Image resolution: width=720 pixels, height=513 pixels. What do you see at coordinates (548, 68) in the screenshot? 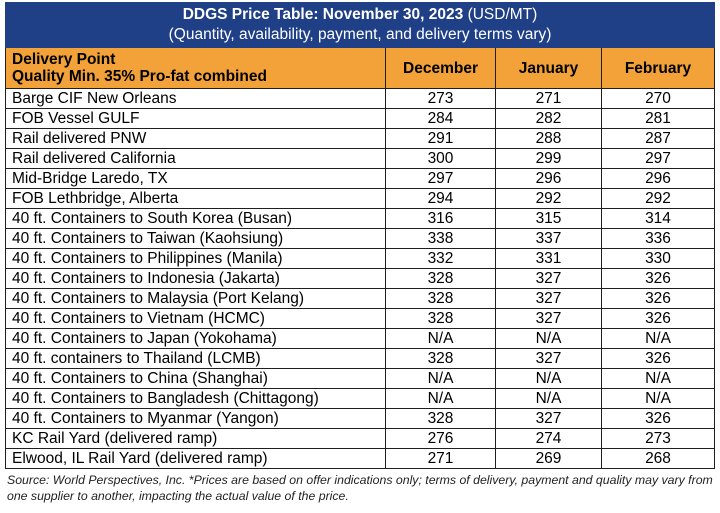
I see `january-header: January` at bounding box center [548, 68].